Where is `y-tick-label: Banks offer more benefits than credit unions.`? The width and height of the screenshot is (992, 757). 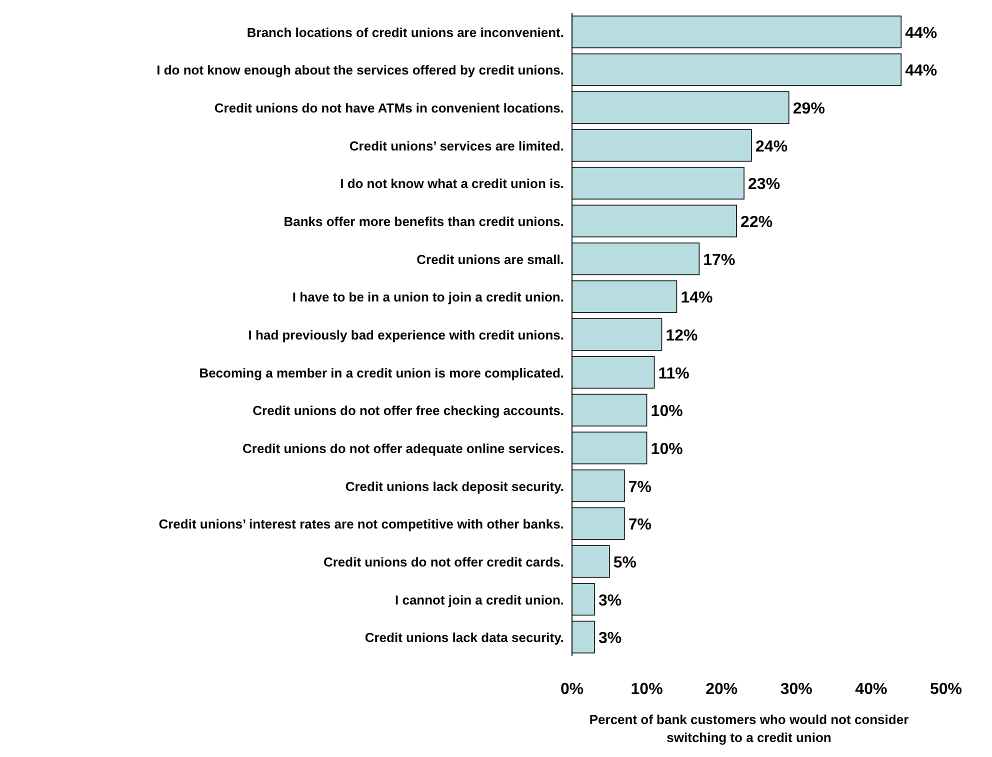
y-tick-label: Banks offer more benefits than credit unions. is located at coordinates (424, 222).